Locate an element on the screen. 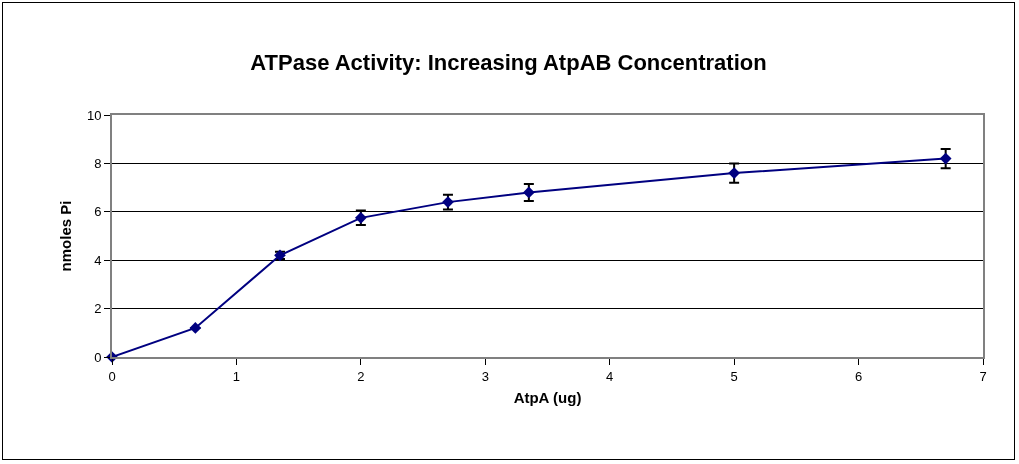 This screenshot has width=1019, height=464. y-axis-title: nmoles Pi is located at coordinates (65, 236).